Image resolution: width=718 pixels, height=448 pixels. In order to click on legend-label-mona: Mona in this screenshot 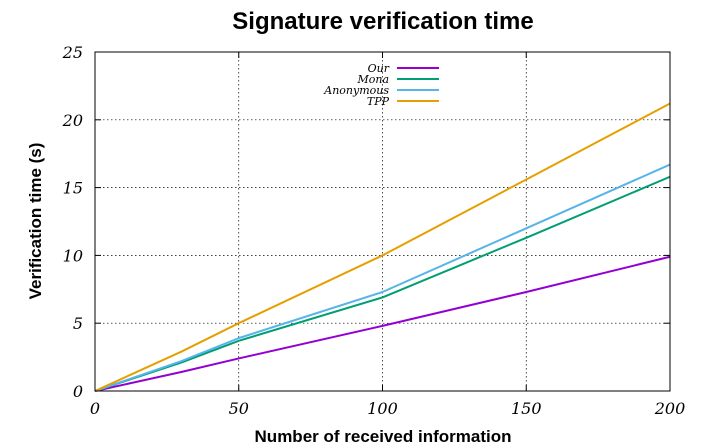, I will do `click(372, 79)`.